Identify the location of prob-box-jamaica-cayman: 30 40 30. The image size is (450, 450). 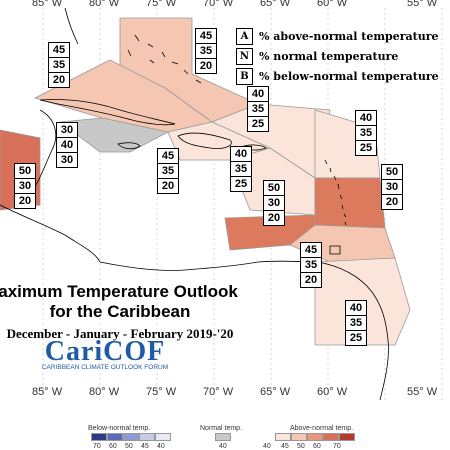
(67, 145).